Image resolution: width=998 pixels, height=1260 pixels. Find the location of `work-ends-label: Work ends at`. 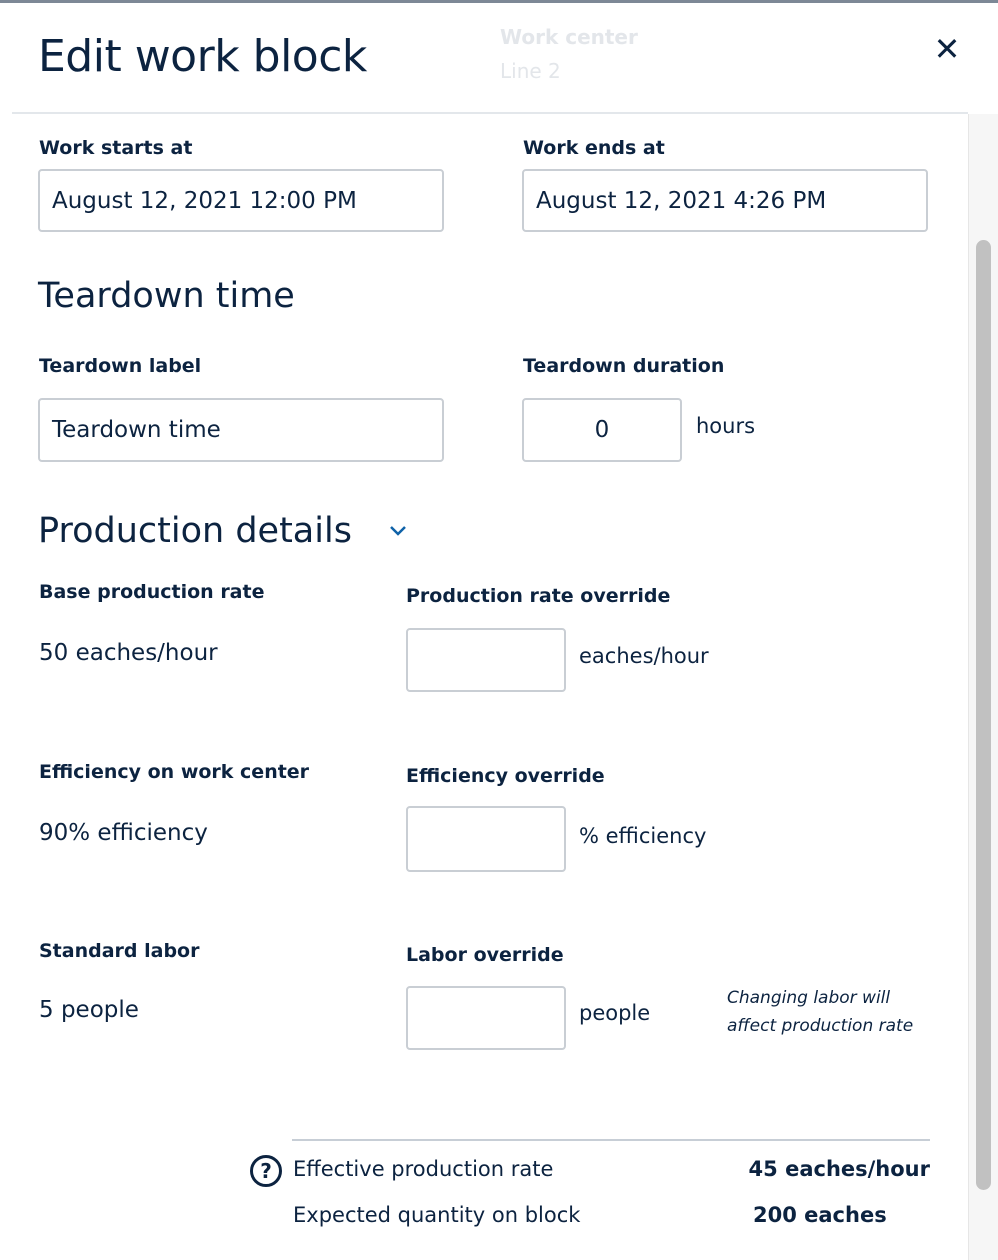

work-ends-label: Work ends at is located at coordinates (594, 148).